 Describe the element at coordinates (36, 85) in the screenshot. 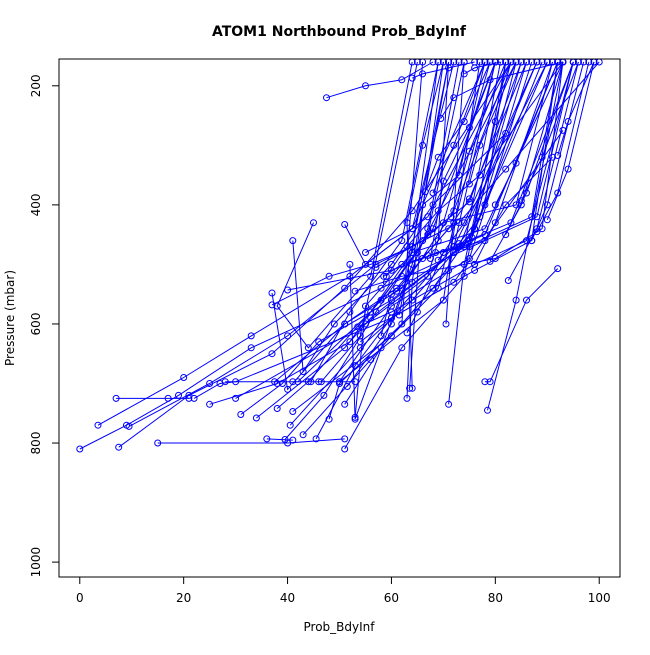

I see `y-tick-label: 200` at that location.